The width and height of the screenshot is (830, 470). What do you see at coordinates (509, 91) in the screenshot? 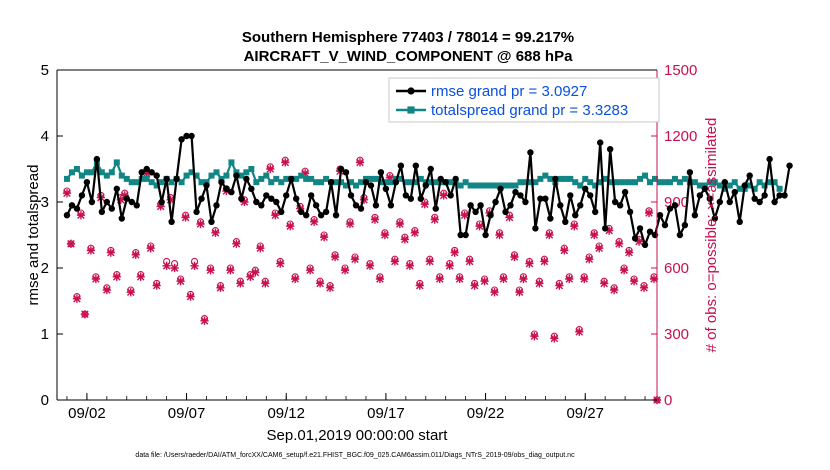
I see `legend-entry-rmse: rmse grand pr = 3.0927` at bounding box center [509, 91].